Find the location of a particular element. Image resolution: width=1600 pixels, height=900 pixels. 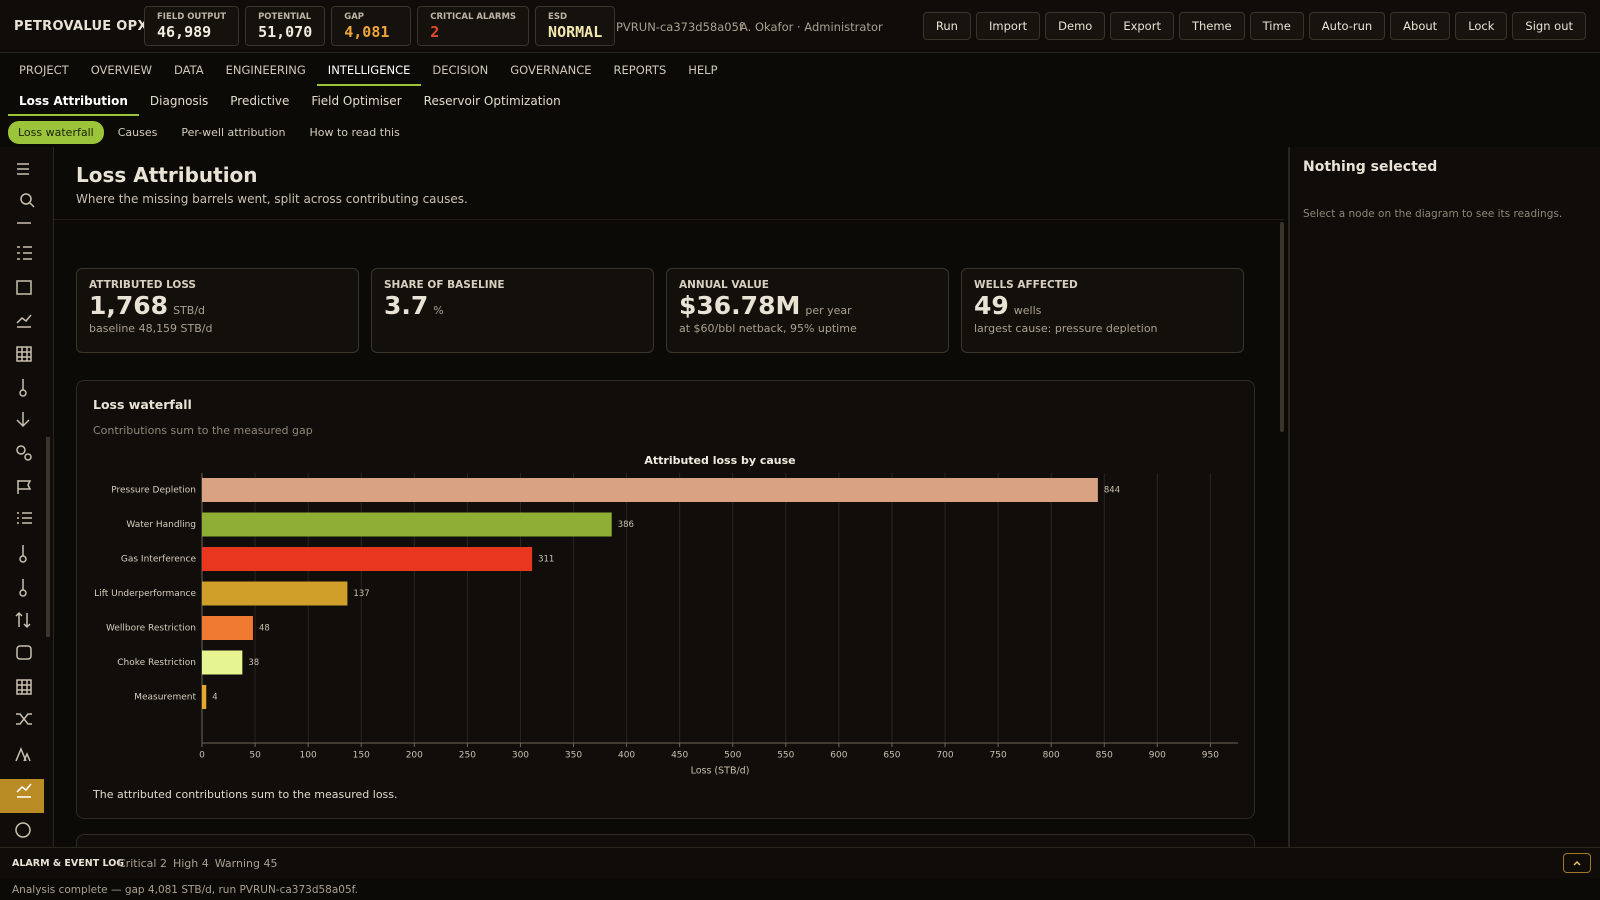

x-tick-label: 100 is located at coordinates (308, 756).